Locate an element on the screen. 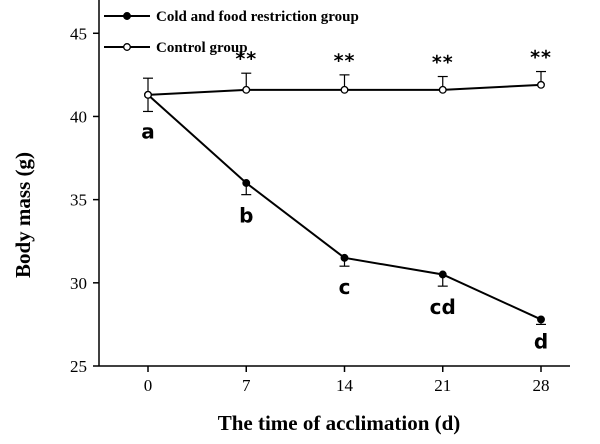  legend-marker-control is located at coordinates (127, 47).